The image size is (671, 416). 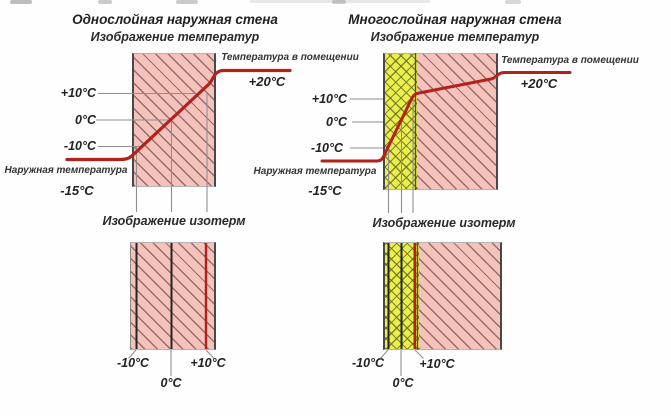 I want to click on right-outside-label: Наружная температура, so click(x=315, y=171).